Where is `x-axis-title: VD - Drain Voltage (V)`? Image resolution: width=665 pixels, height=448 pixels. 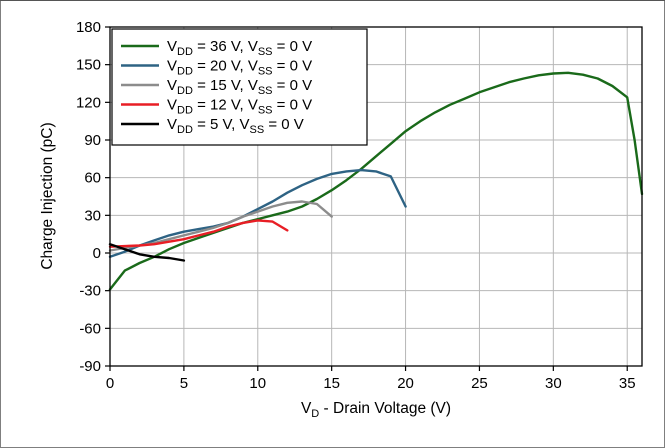
x-axis-title: VD - Drain Voltage (V) is located at coordinates (376, 410).